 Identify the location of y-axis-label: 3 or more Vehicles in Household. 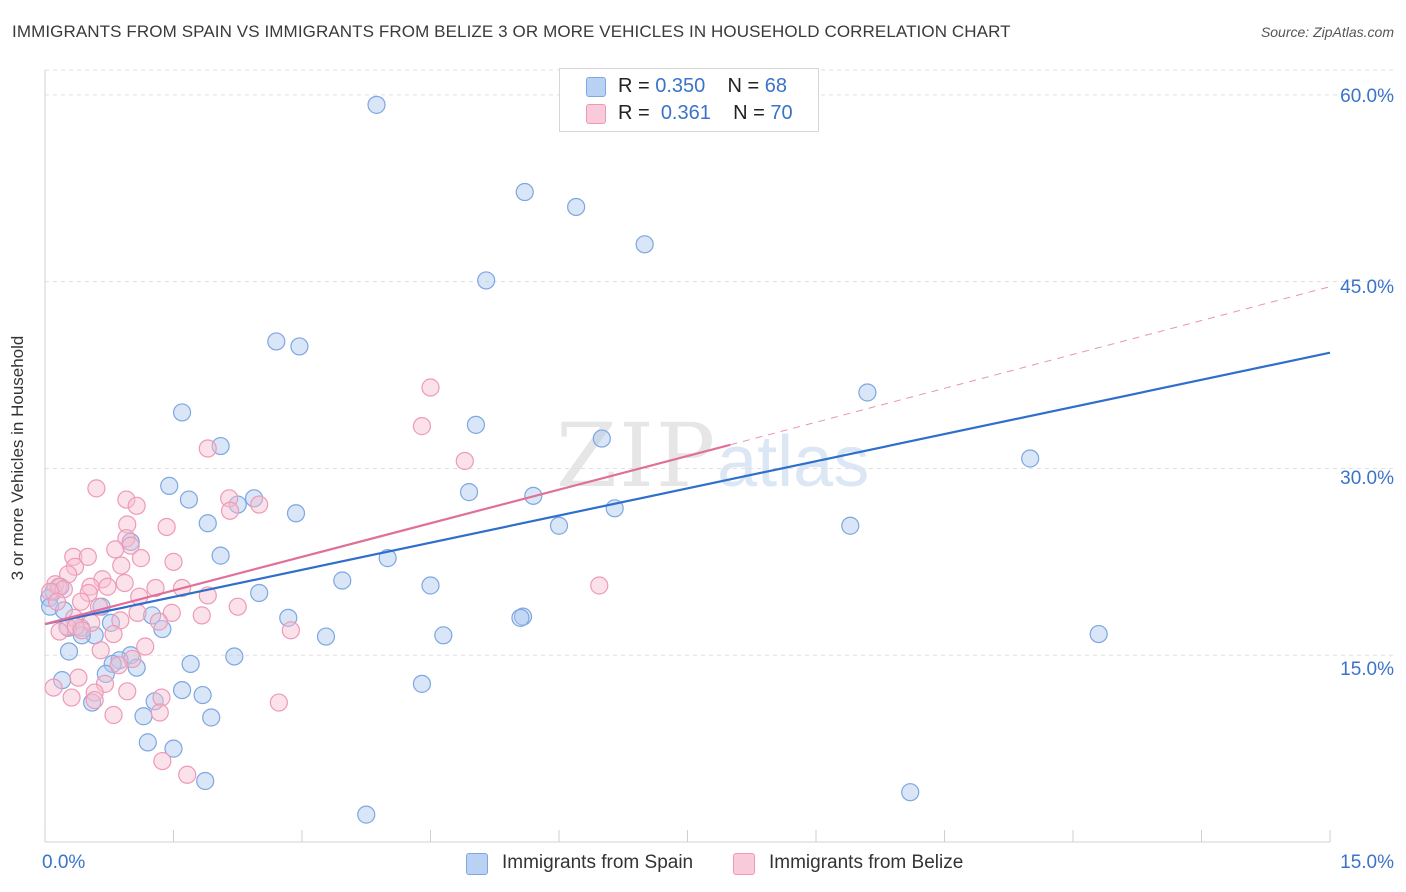
(17, 458).